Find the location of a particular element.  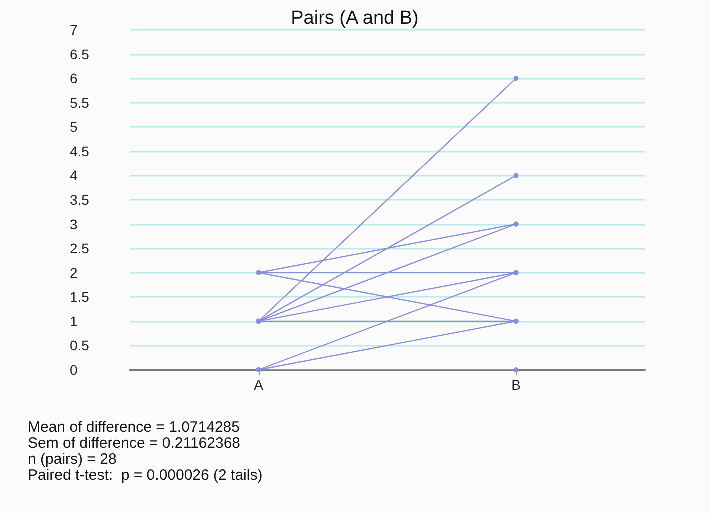

y-tick-label: 2.5 is located at coordinates (80, 248).